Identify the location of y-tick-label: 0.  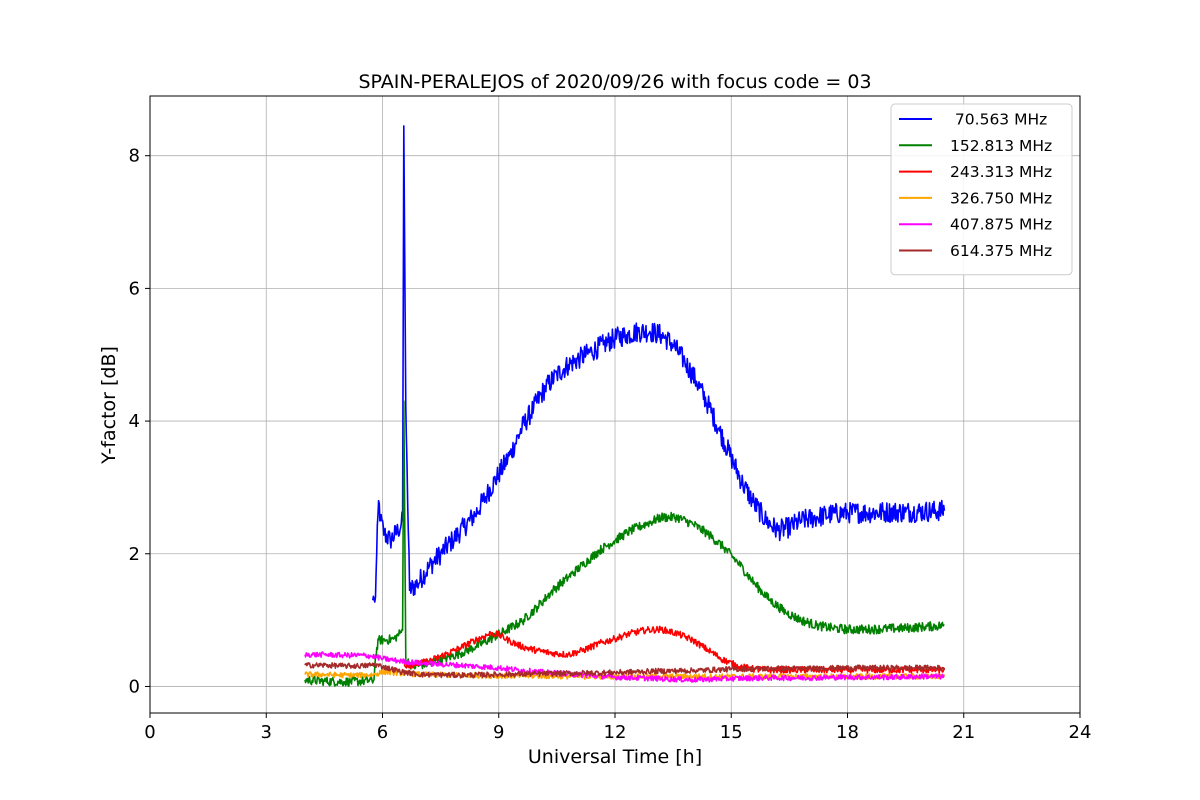
(134, 686).